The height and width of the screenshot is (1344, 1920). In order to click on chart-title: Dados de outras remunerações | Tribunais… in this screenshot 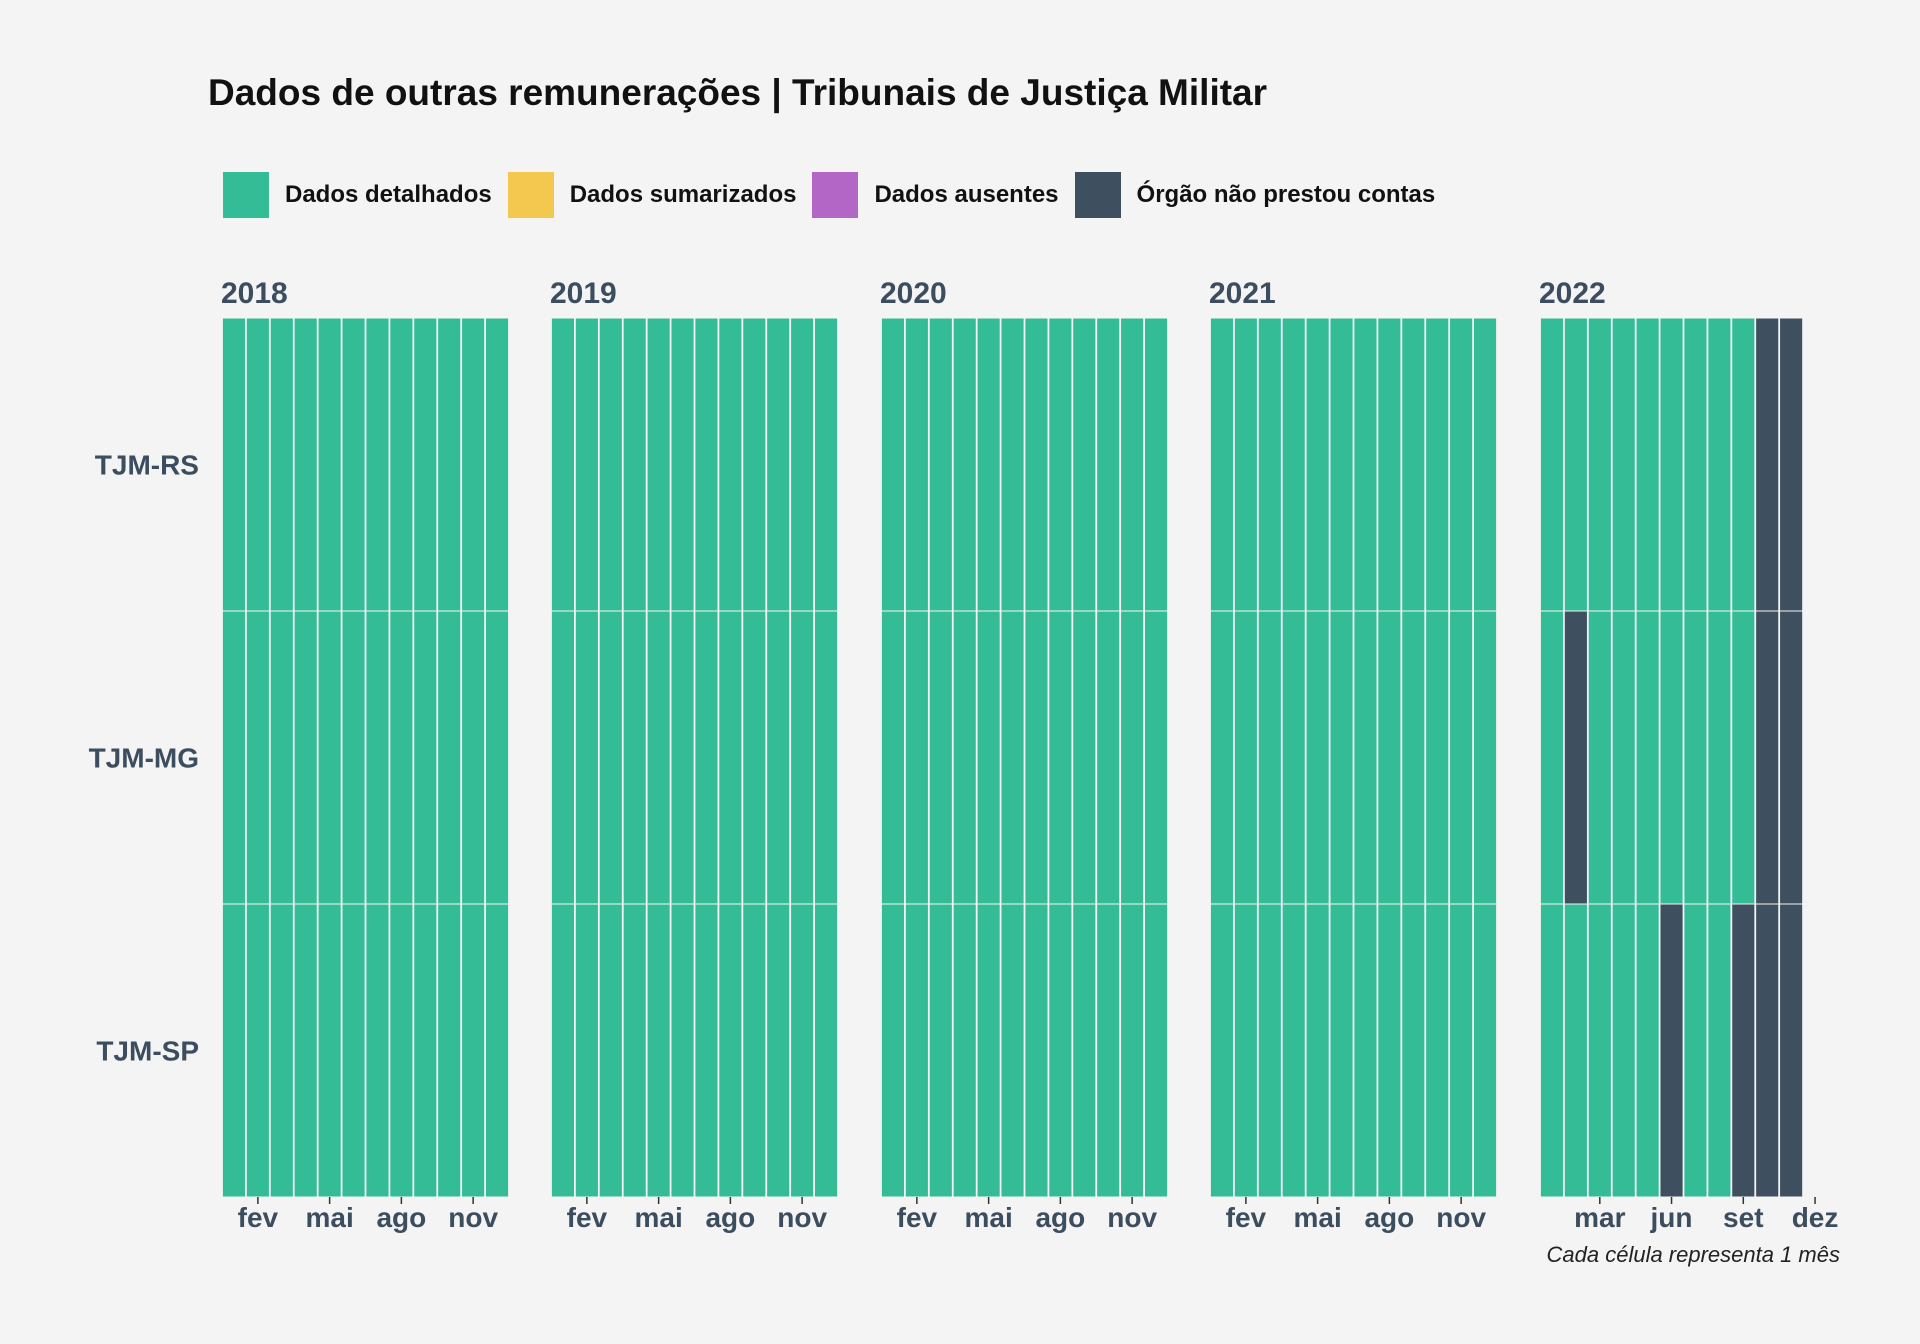, I will do `click(738, 92)`.